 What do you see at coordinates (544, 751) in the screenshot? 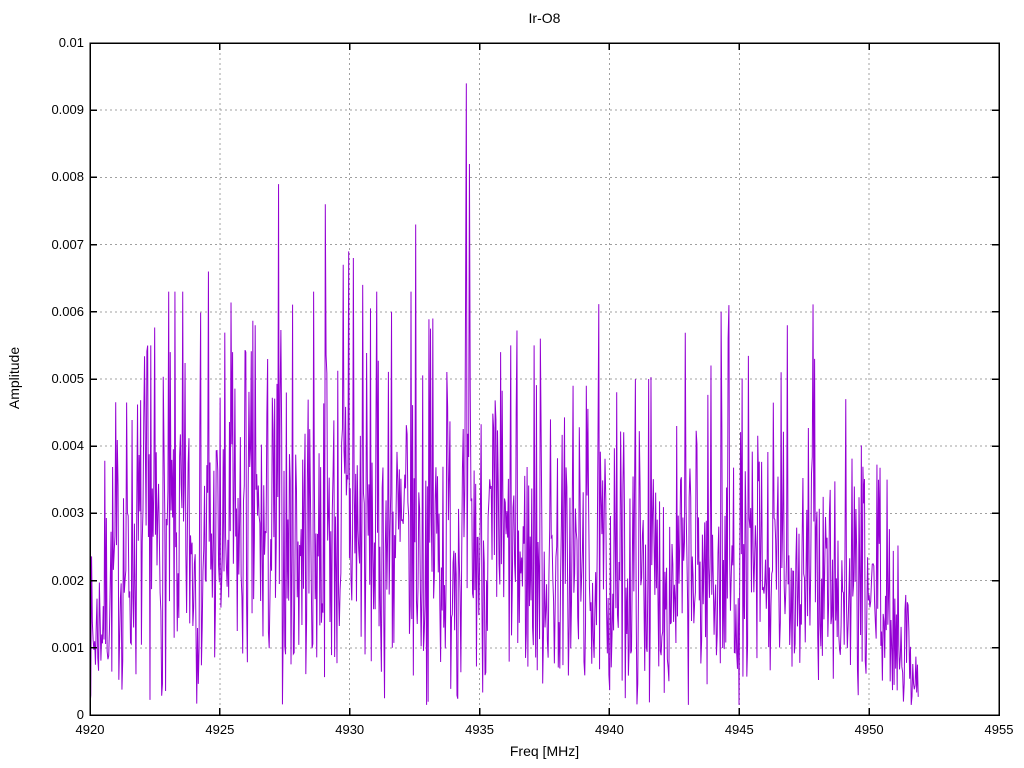
I see `x-axis-label: Freq [MHz]` at bounding box center [544, 751].